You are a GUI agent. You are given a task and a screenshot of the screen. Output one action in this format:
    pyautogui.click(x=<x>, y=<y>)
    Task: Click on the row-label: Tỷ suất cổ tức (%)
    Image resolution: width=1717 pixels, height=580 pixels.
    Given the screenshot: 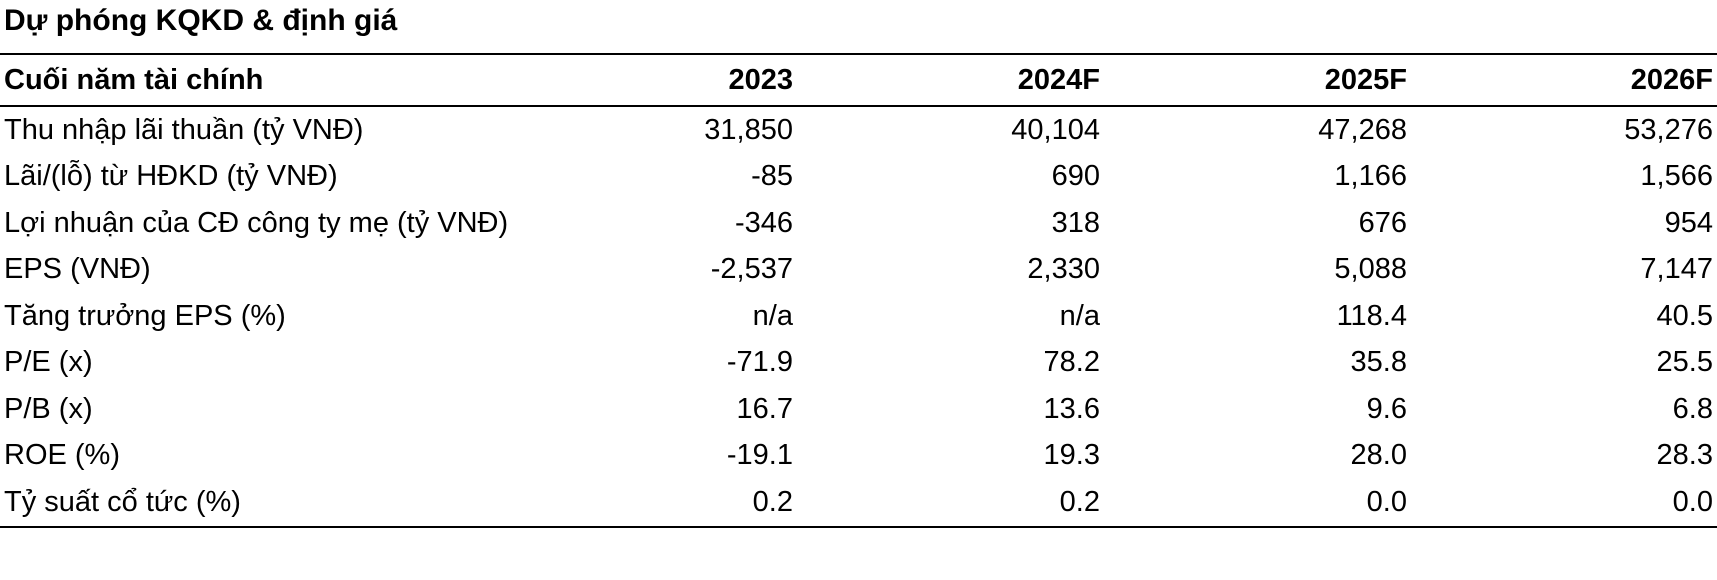 What is the action you would take?
    pyautogui.click(x=122, y=501)
    